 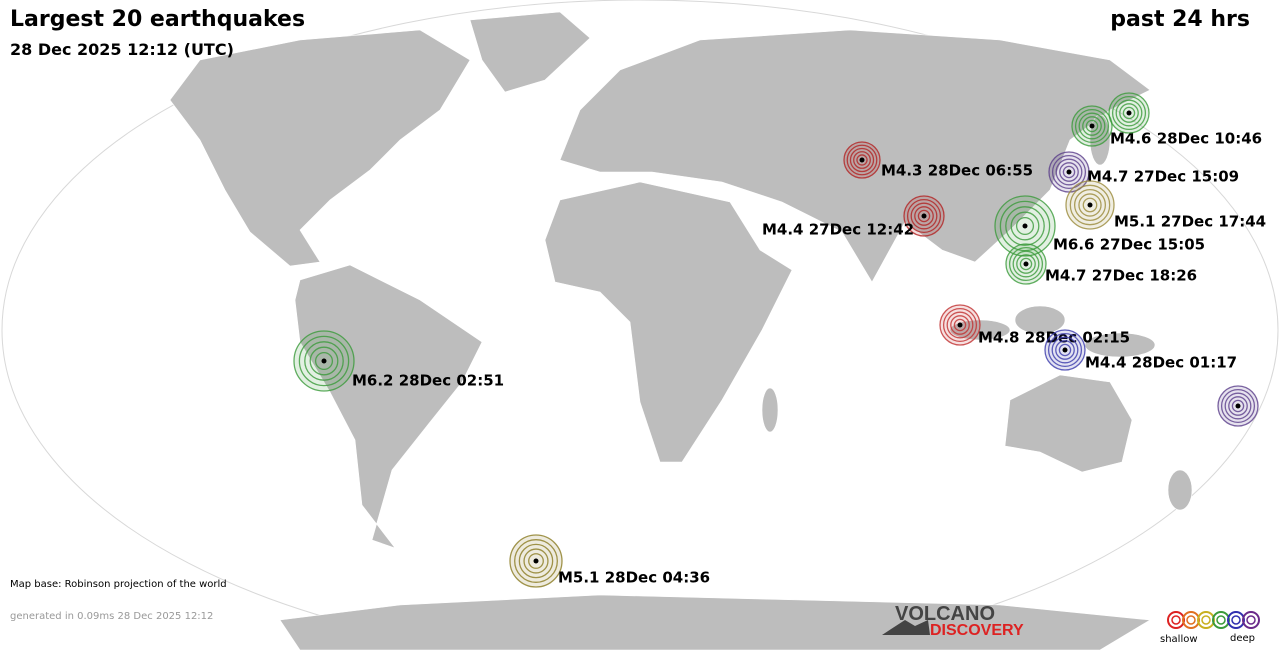 I want to click on quake: M6.2 28Dec 02:51, so click(x=398, y=361).